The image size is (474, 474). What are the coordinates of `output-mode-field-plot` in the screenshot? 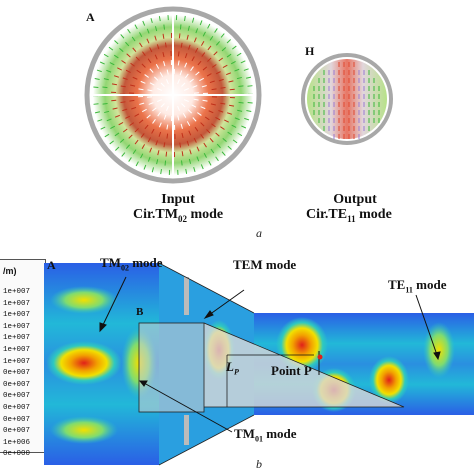 It's located at (347, 99).